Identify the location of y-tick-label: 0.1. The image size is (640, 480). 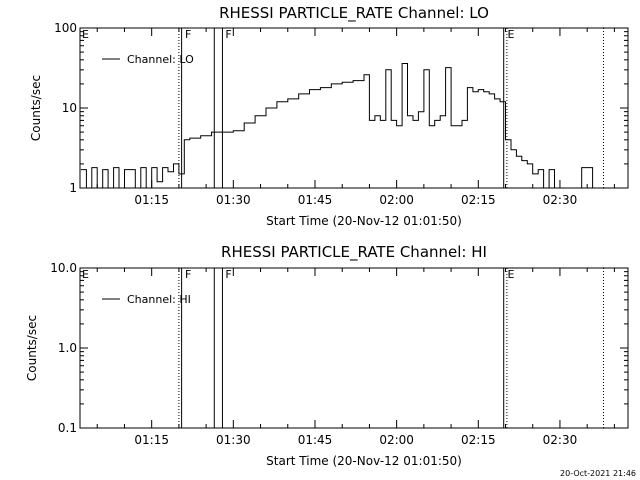
(67, 428).